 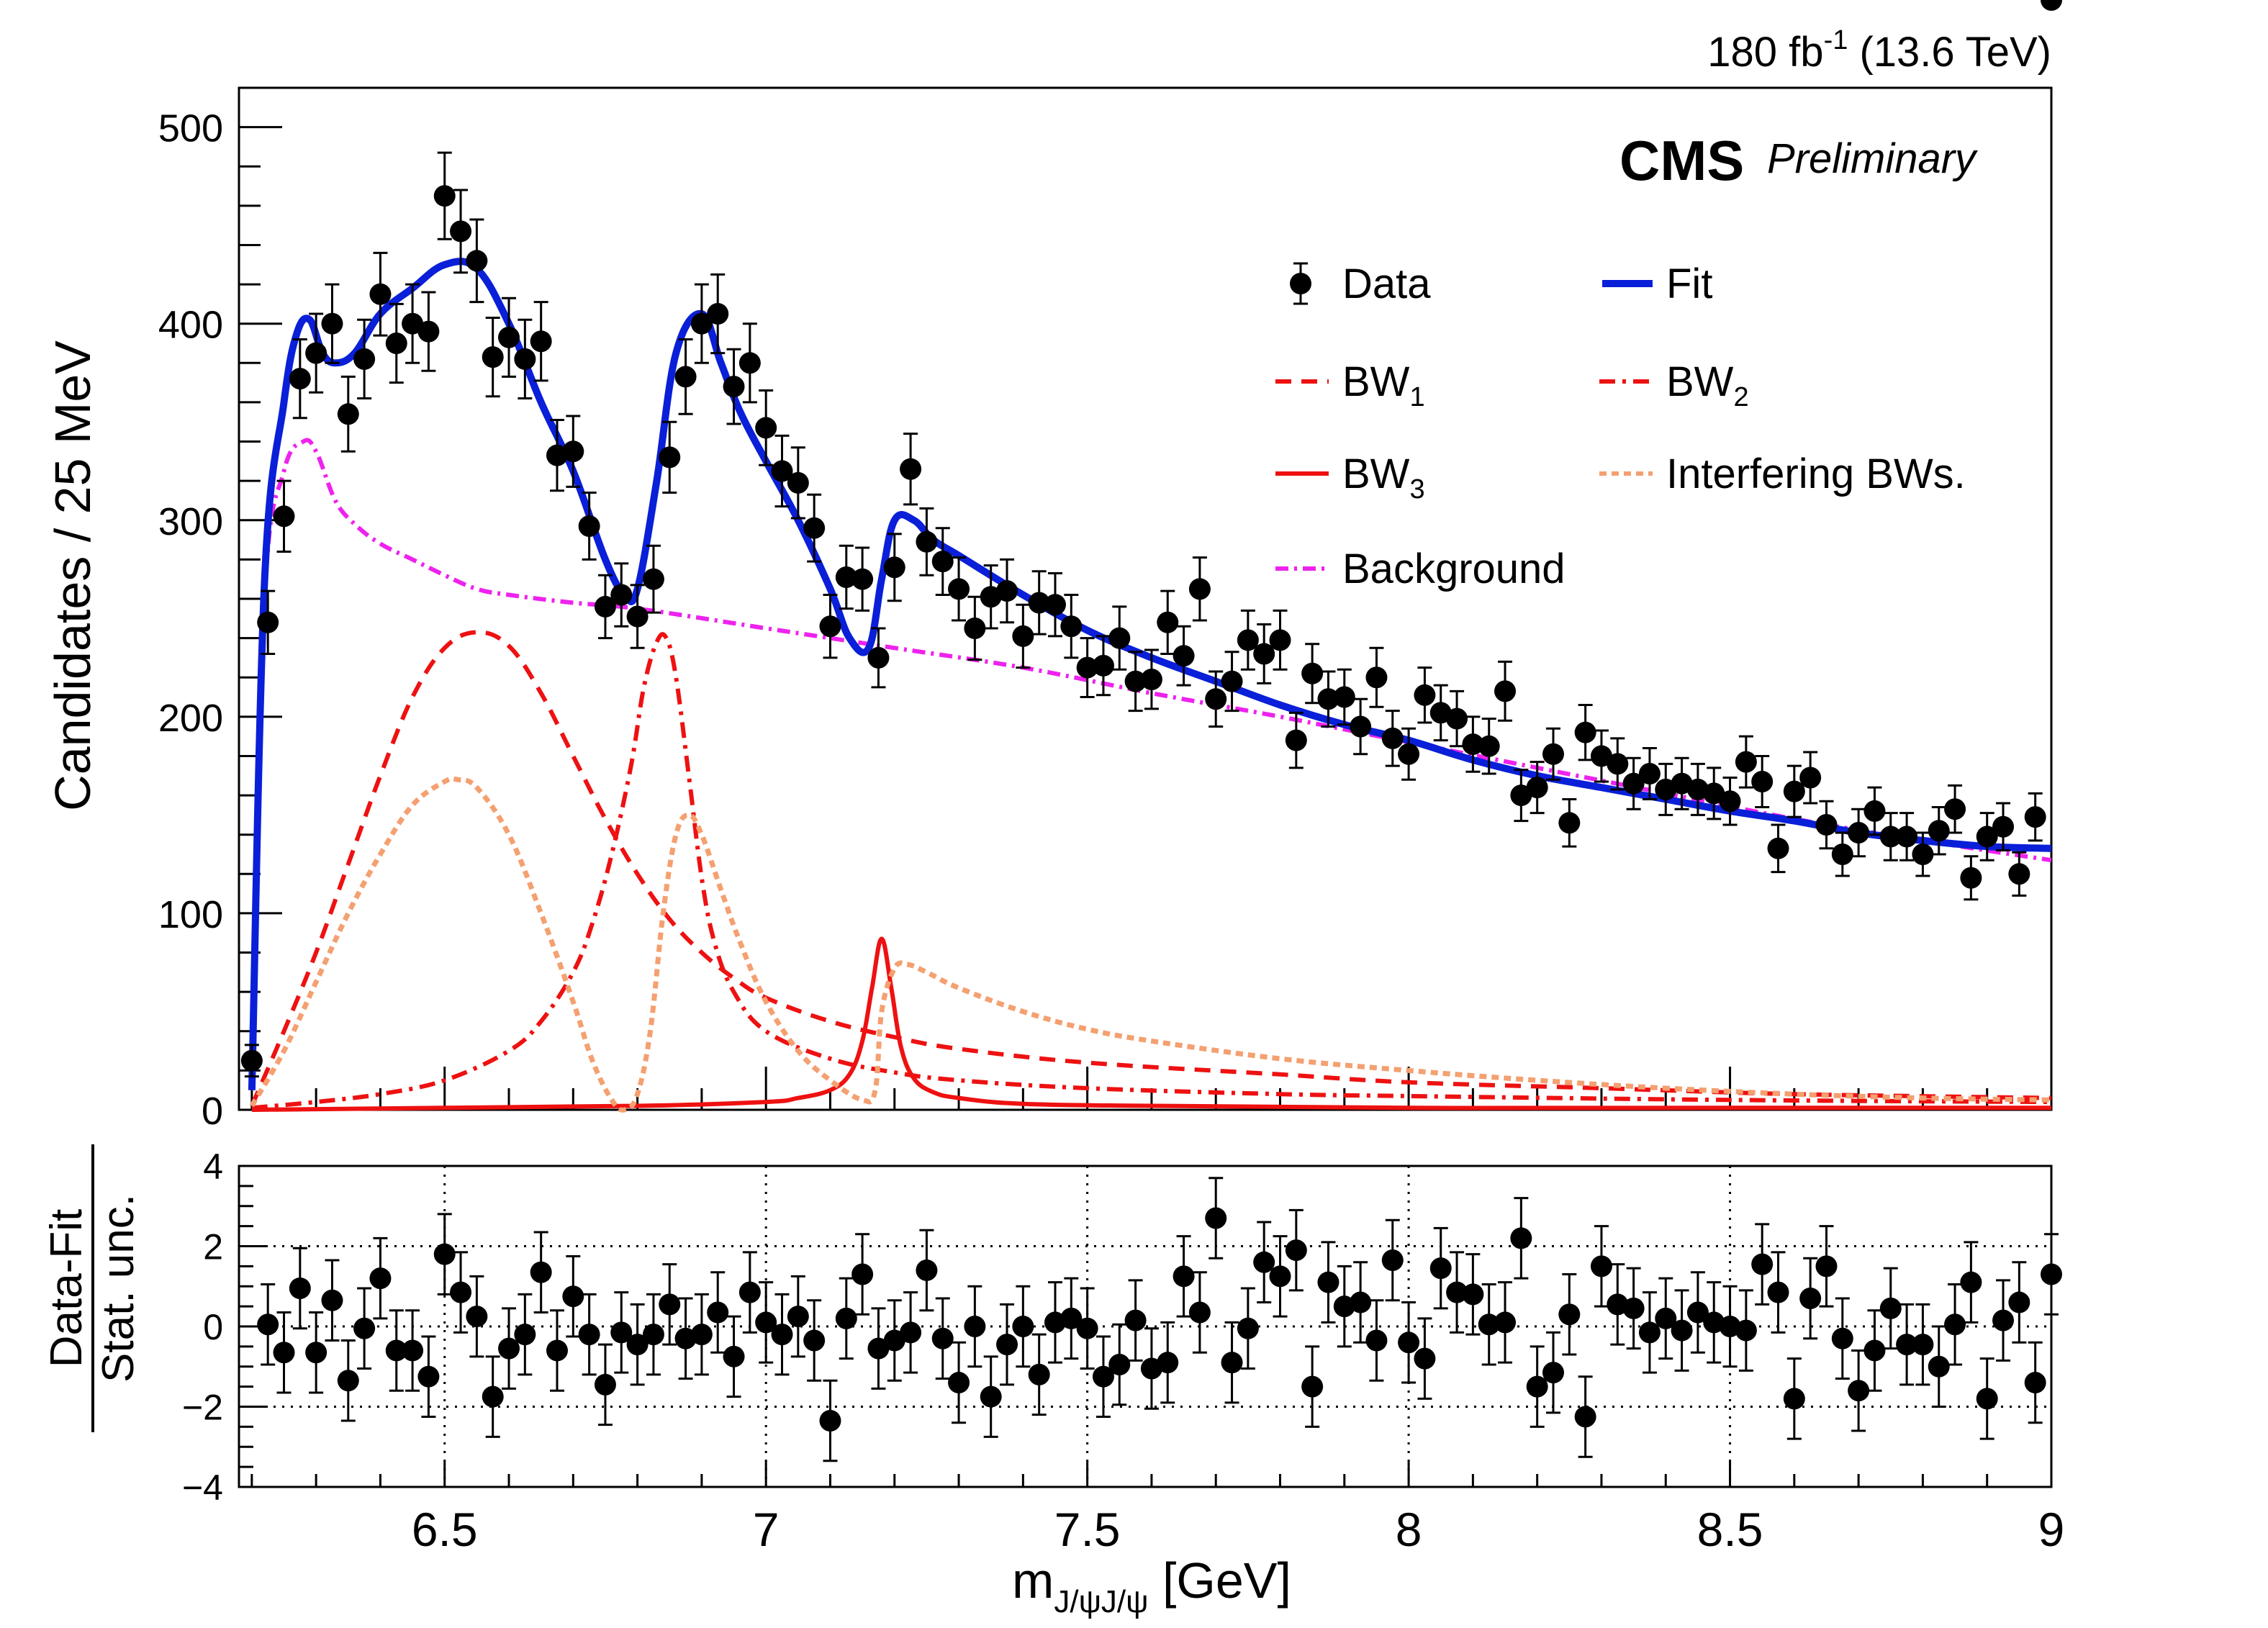 What do you see at coordinates (1689, 284) in the screenshot?
I see `legend-fit-label: Fit` at bounding box center [1689, 284].